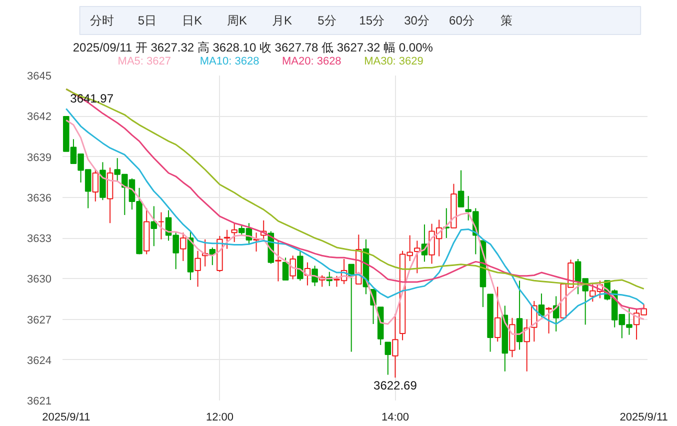  Describe the element at coordinates (230, 62) in the screenshot. I see `text: MA10: 3628` at that location.